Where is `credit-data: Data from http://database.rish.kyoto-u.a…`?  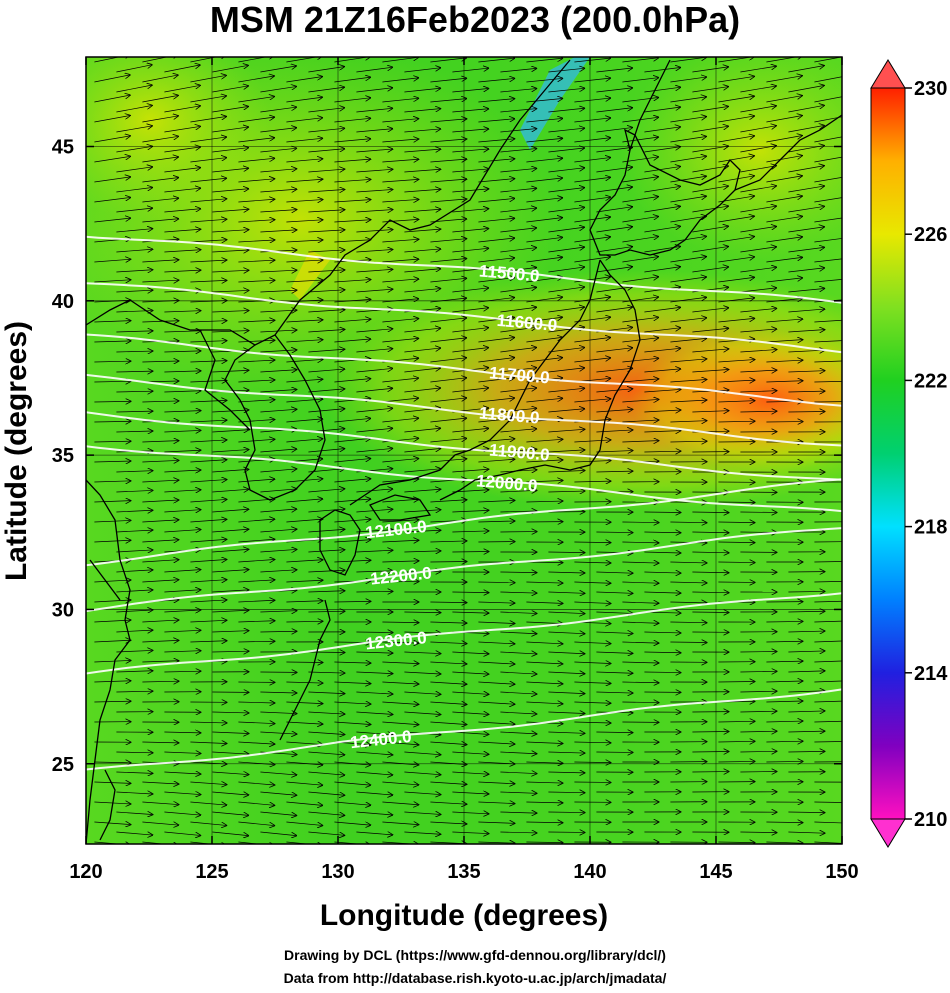 credit-data: Data from http://database.rish.kyoto-u.a… is located at coordinates (475, 978).